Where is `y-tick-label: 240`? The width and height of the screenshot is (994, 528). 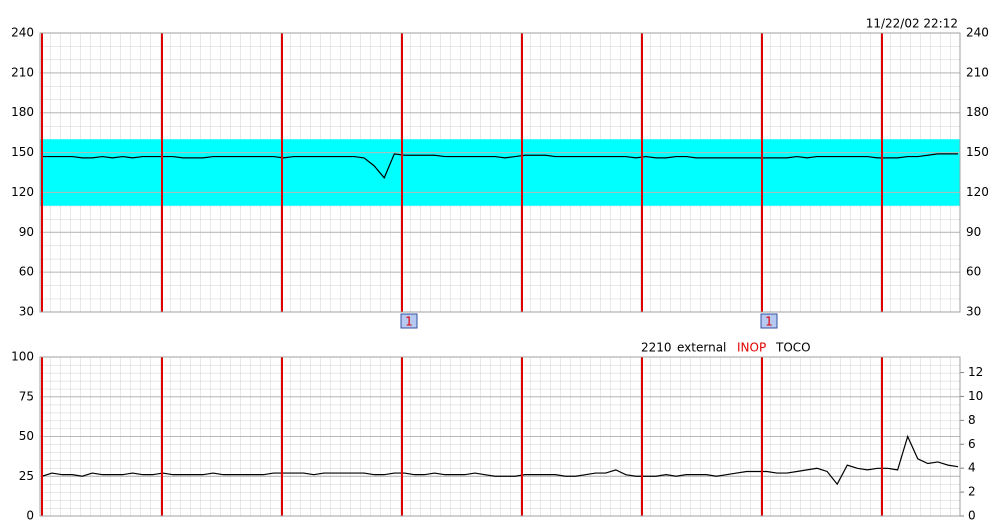 y-tick-label: 240 is located at coordinates (22, 33).